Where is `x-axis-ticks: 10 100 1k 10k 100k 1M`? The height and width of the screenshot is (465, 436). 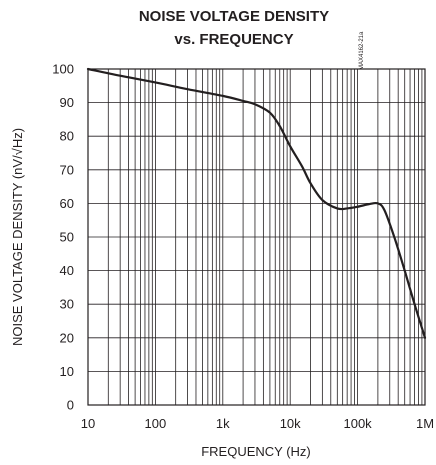 x-axis-ticks: 10 100 1k 10k 100k 1M is located at coordinates (257, 423).